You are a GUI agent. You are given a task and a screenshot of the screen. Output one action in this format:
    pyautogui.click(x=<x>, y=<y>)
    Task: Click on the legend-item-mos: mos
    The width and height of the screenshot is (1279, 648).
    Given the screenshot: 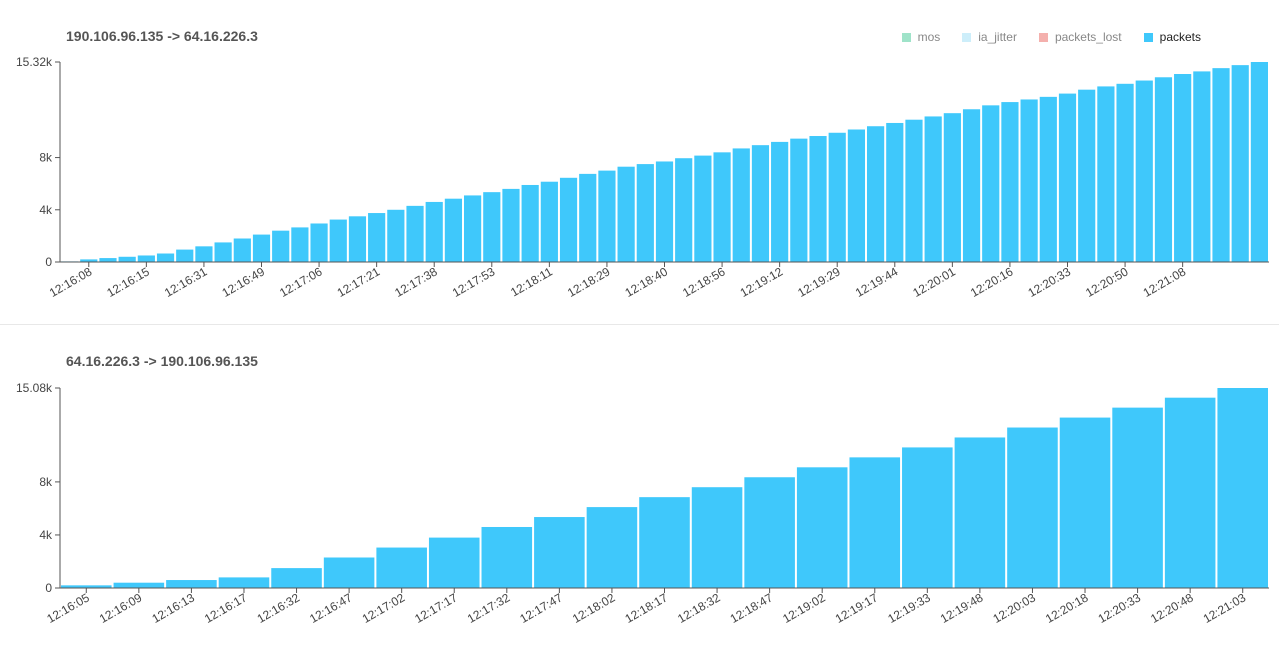 What is the action you would take?
    pyautogui.click(x=921, y=37)
    